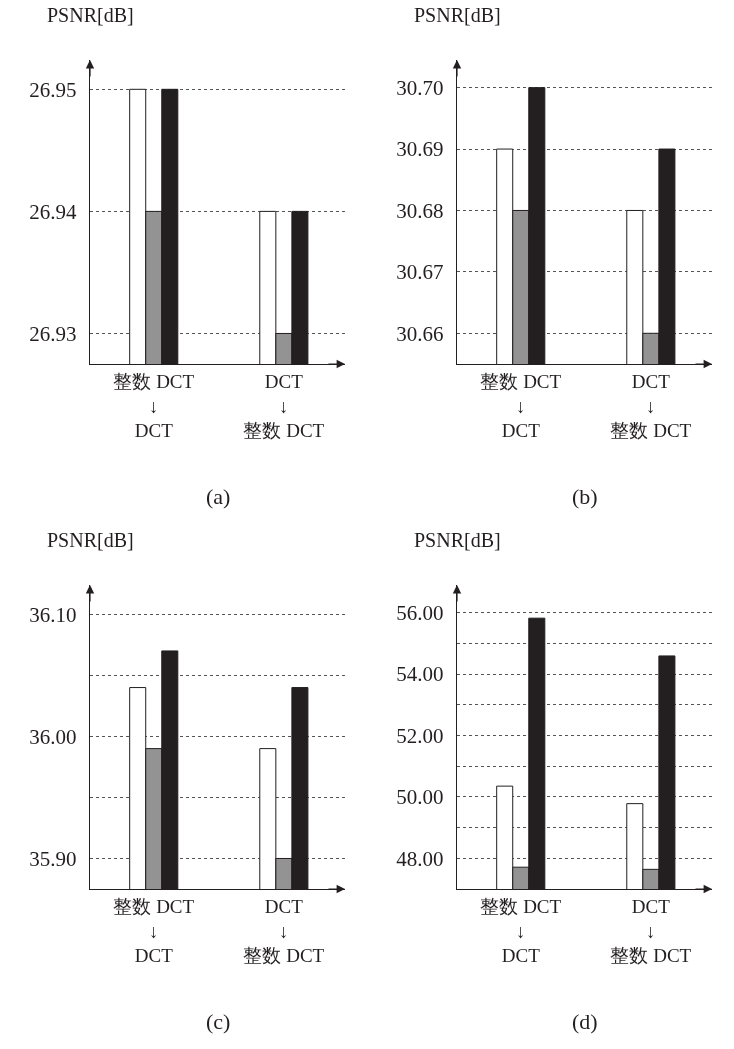  I want to click on y-tick-label: 36.00, so click(53, 736).